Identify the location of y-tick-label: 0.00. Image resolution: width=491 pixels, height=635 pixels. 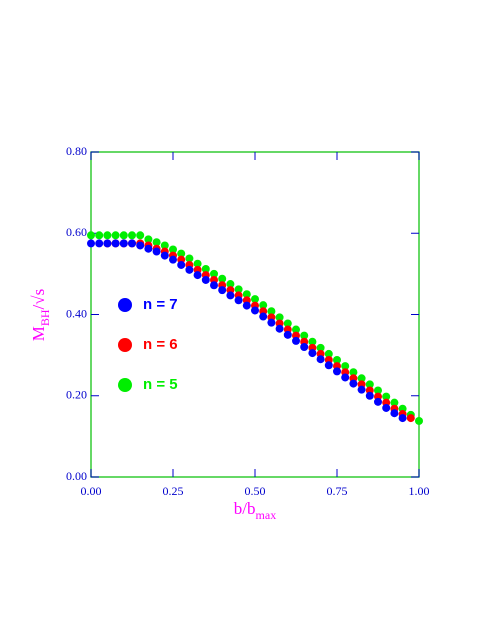
(76, 476).